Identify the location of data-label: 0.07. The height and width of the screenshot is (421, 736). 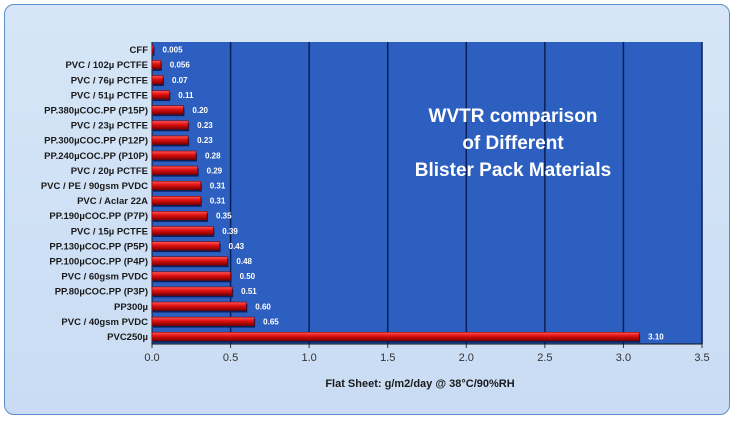
(180, 80).